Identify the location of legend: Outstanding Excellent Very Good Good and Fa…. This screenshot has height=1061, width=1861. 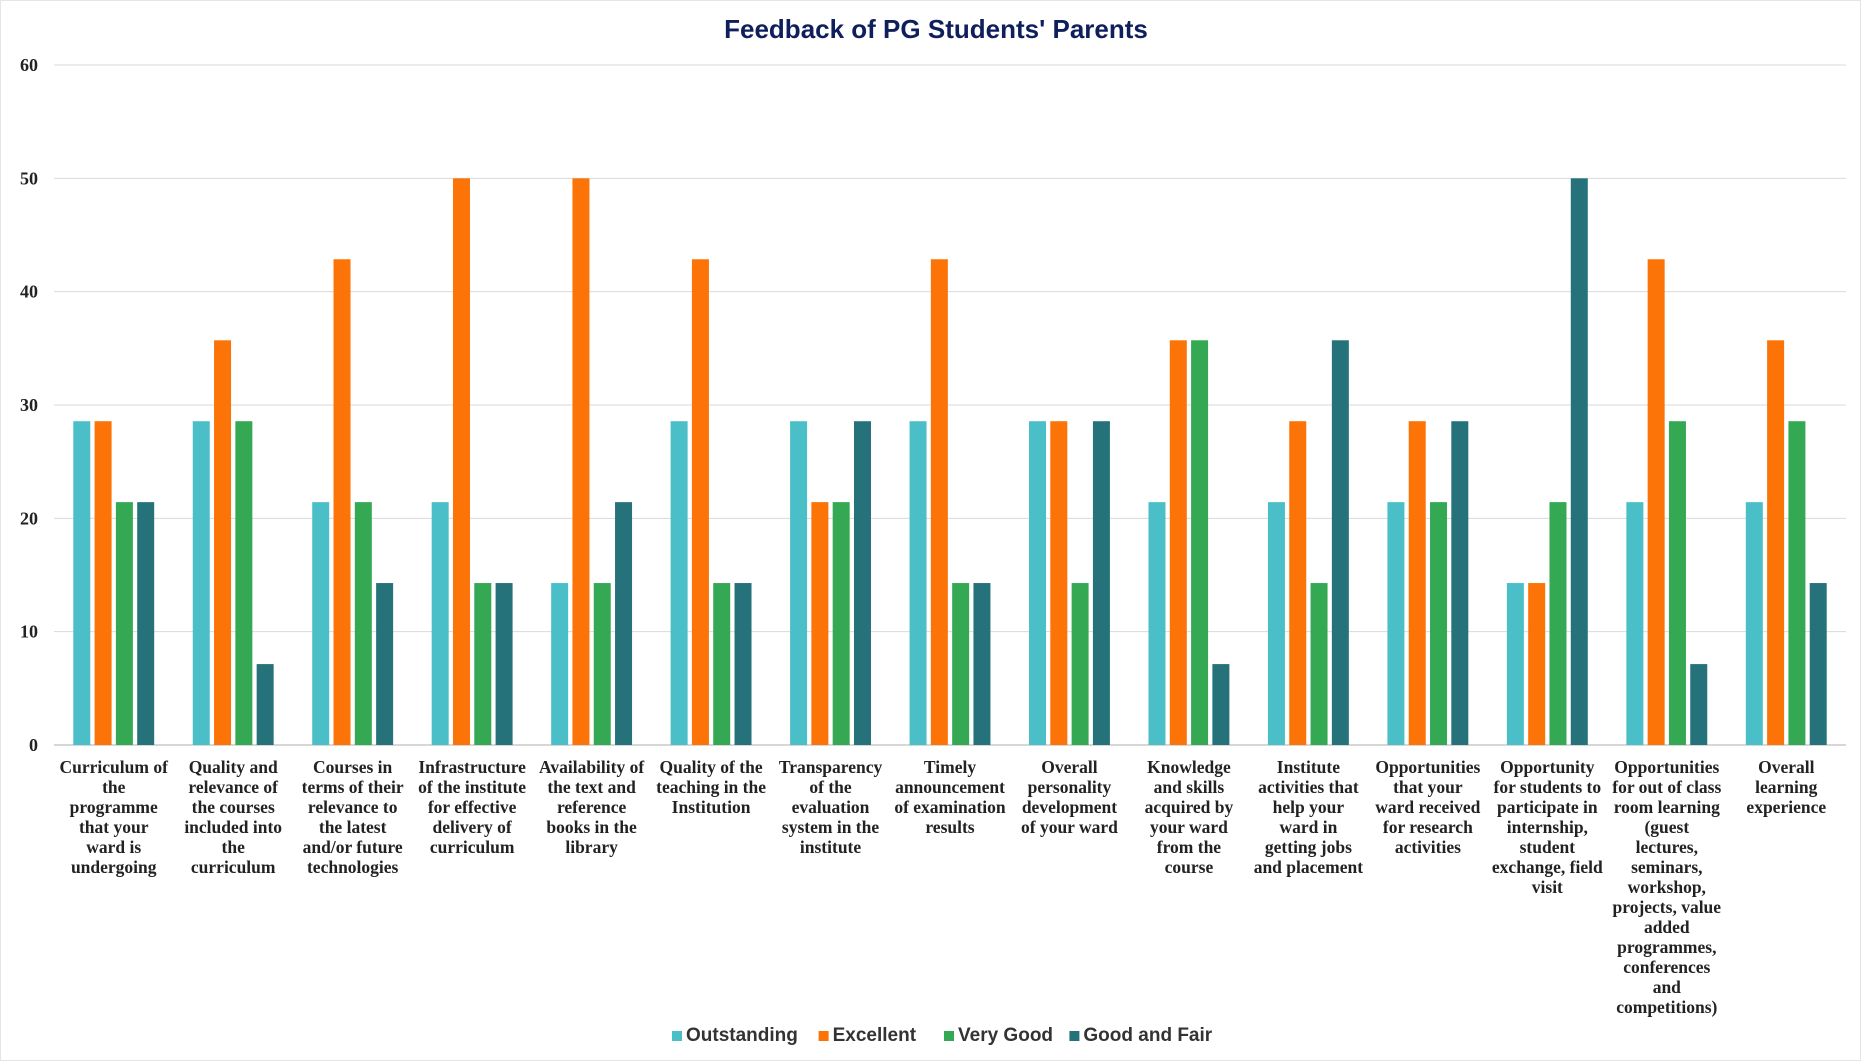
(942, 1035).